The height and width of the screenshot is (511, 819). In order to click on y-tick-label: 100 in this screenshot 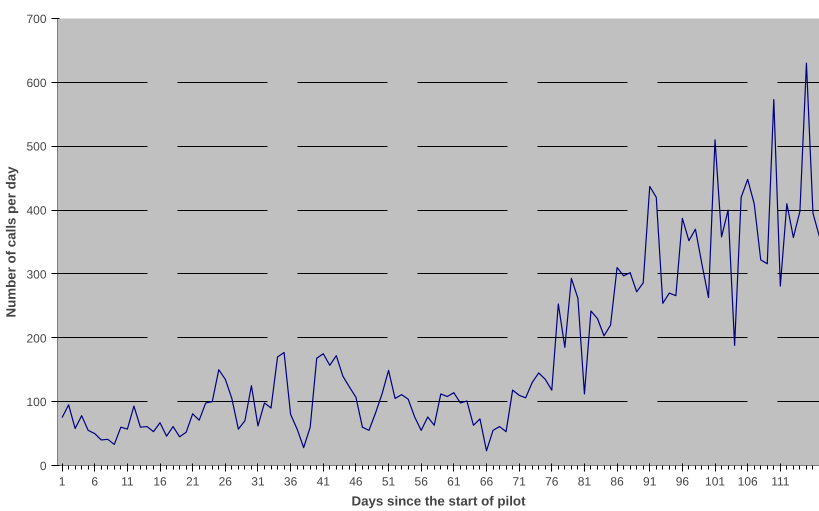, I will do `click(36, 402)`.